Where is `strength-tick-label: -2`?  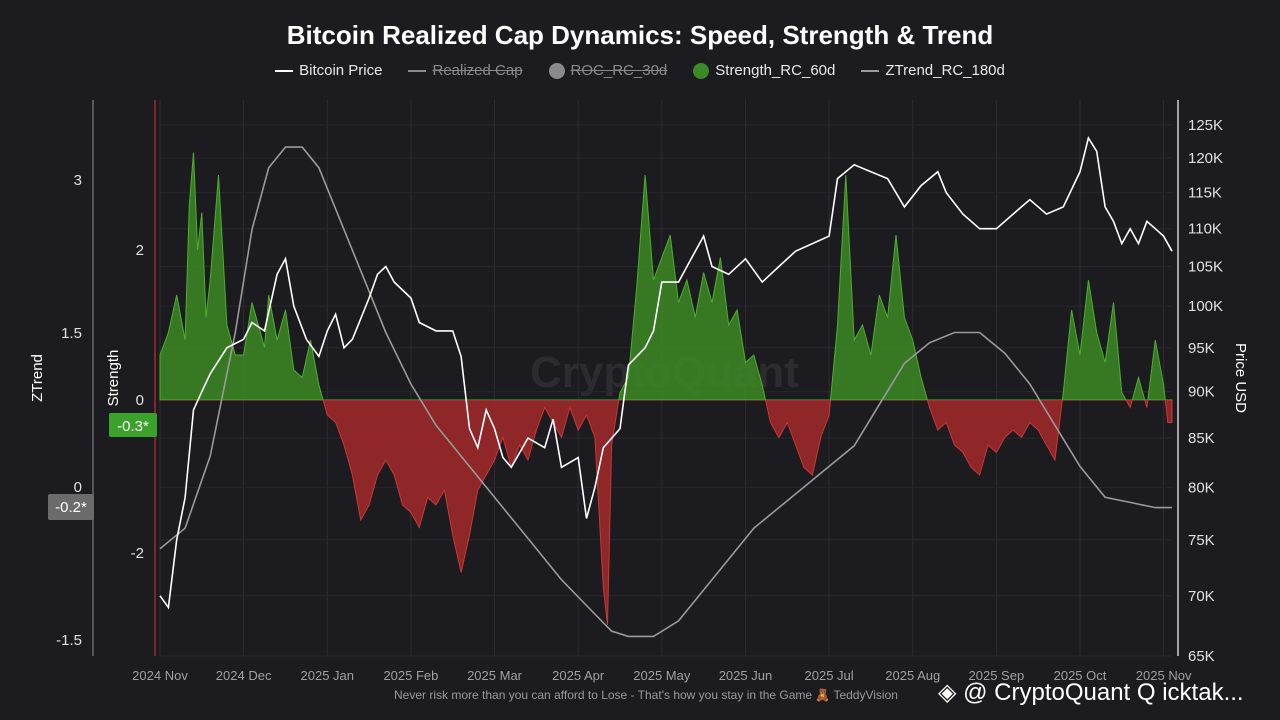 strength-tick-label: -2 is located at coordinates (137, 553).